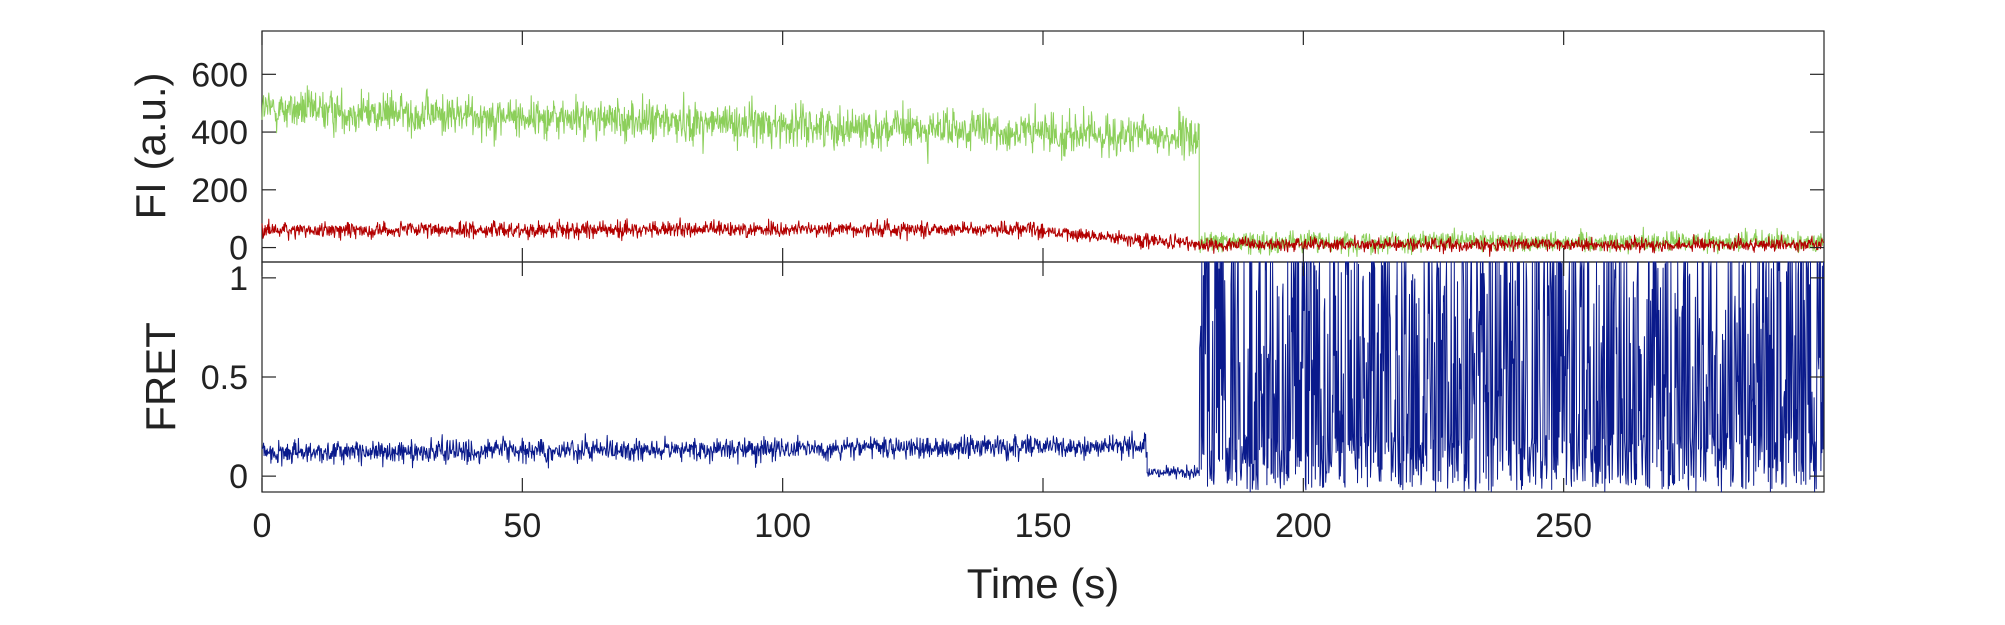 This screenshot has height=625, width=2005. What do you see at coordinates (1563, 526) in the screenshot?
I see `x-tick-label: 250` at bounding box center [1563, 526].